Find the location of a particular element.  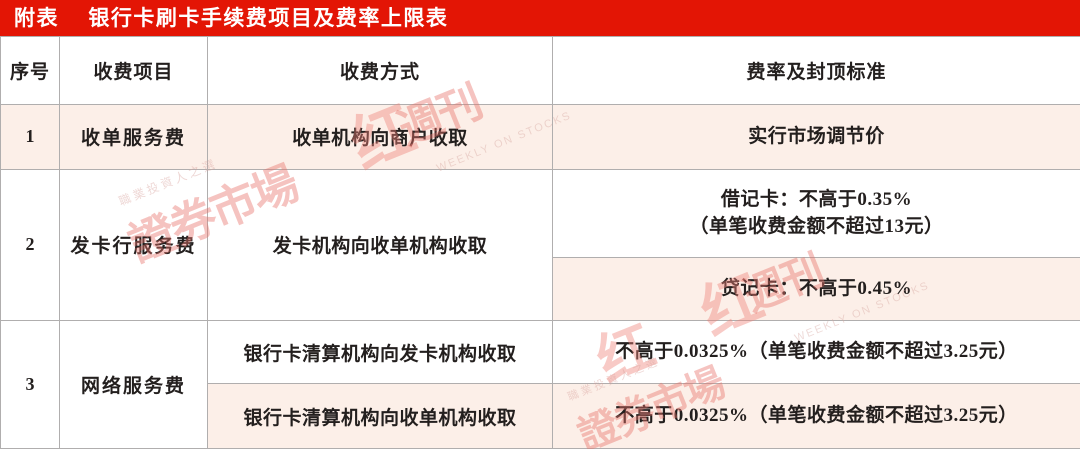

row-rate-2b: 贷记卡：不高于0.45% is located at coordinates (816, 289).